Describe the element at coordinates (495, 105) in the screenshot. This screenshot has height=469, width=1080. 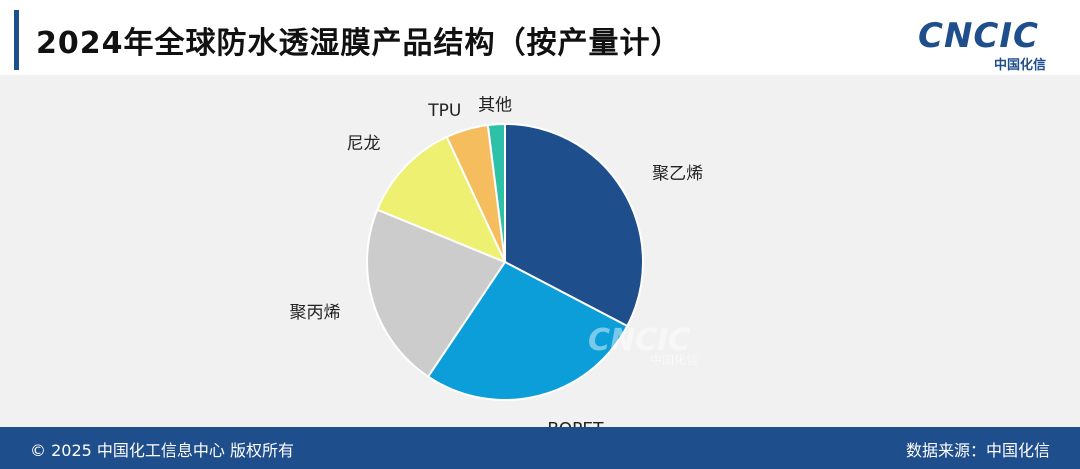
I see `slice-label-5: 其他` at that location.